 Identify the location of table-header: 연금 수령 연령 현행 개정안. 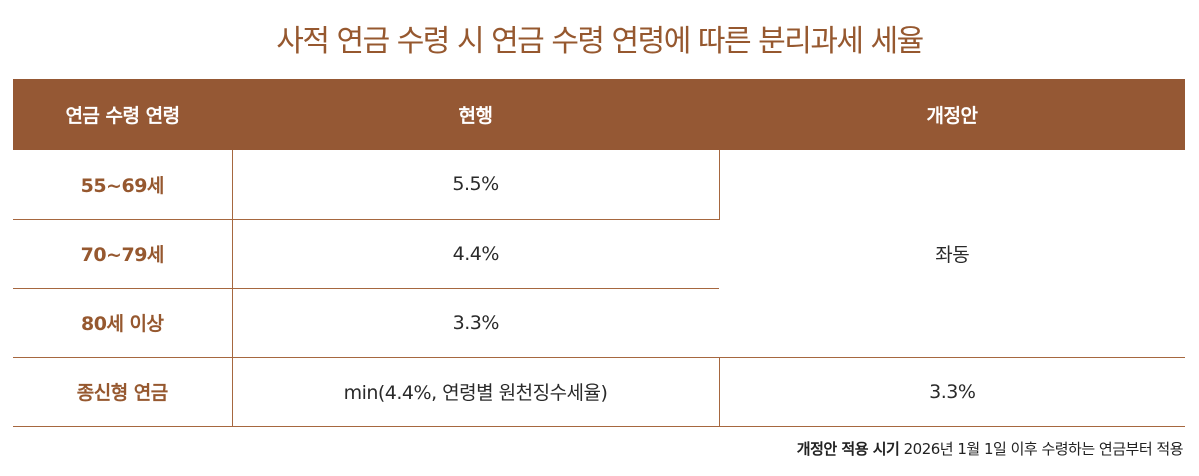
(599, 114).